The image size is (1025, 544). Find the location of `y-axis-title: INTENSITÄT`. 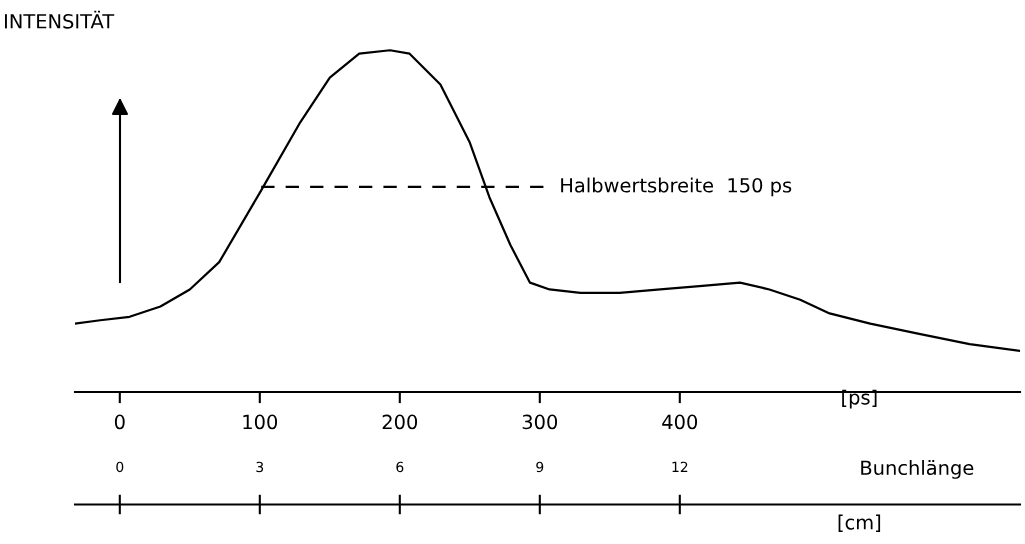

y-axis-title: INTENSITÄT is located at coordinates (59, 19).